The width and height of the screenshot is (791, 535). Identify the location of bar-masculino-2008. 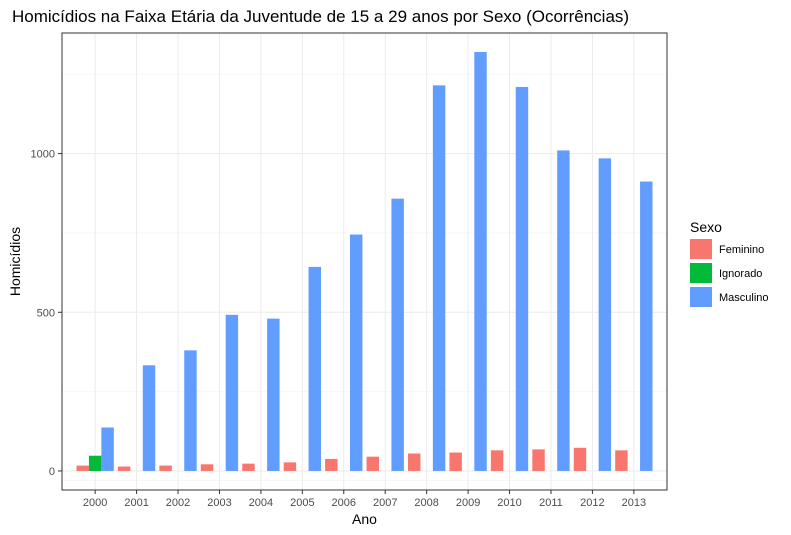
(439, 278).